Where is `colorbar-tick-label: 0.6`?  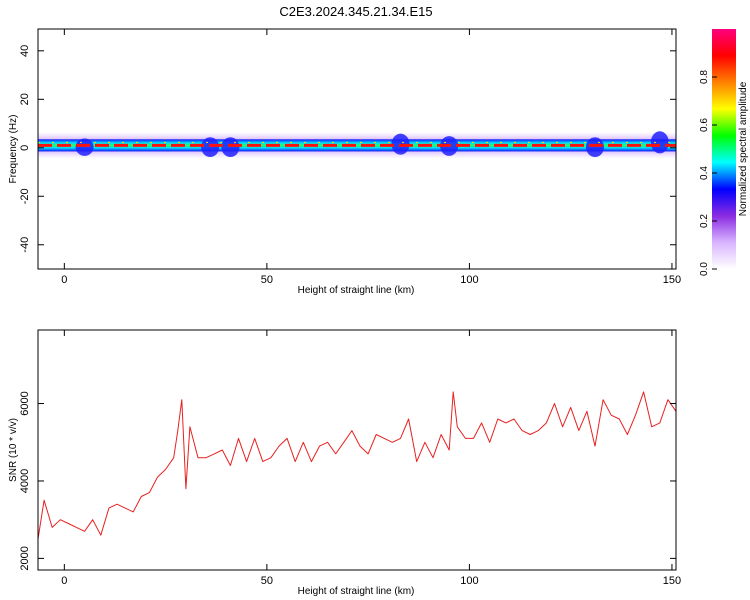
colorbar-tick-label: 0.6 is located at coordinates (704, 125).